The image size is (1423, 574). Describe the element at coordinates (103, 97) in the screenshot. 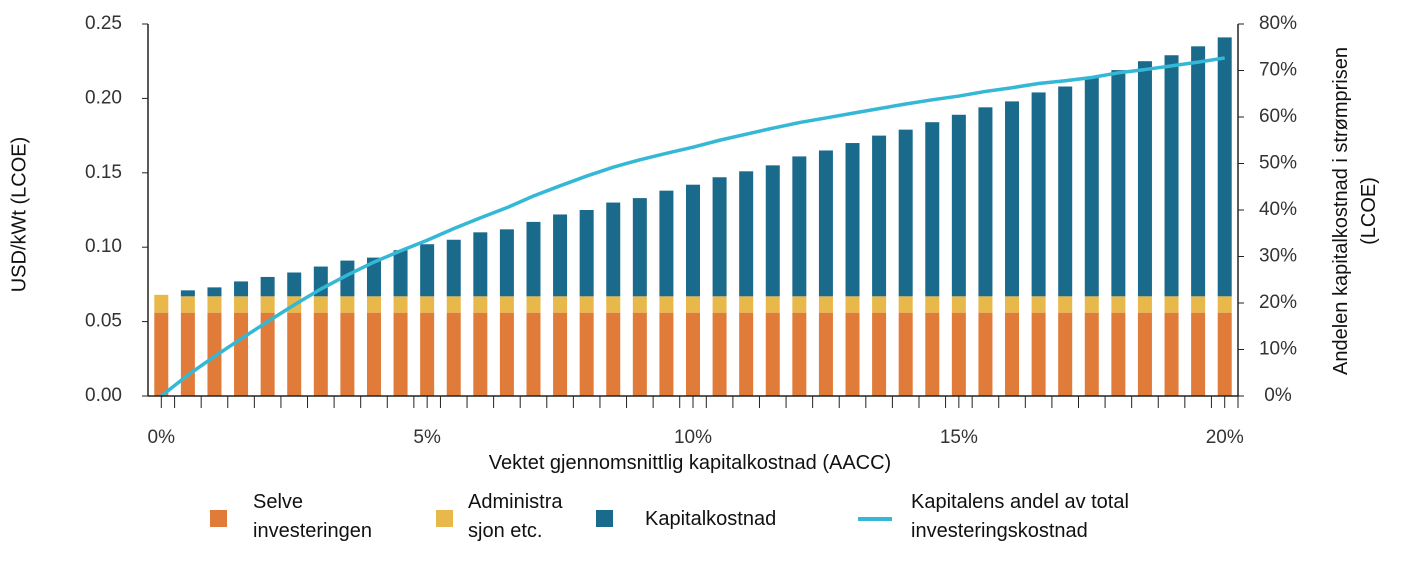

I see `y-tick-label: 0.20` at that location.